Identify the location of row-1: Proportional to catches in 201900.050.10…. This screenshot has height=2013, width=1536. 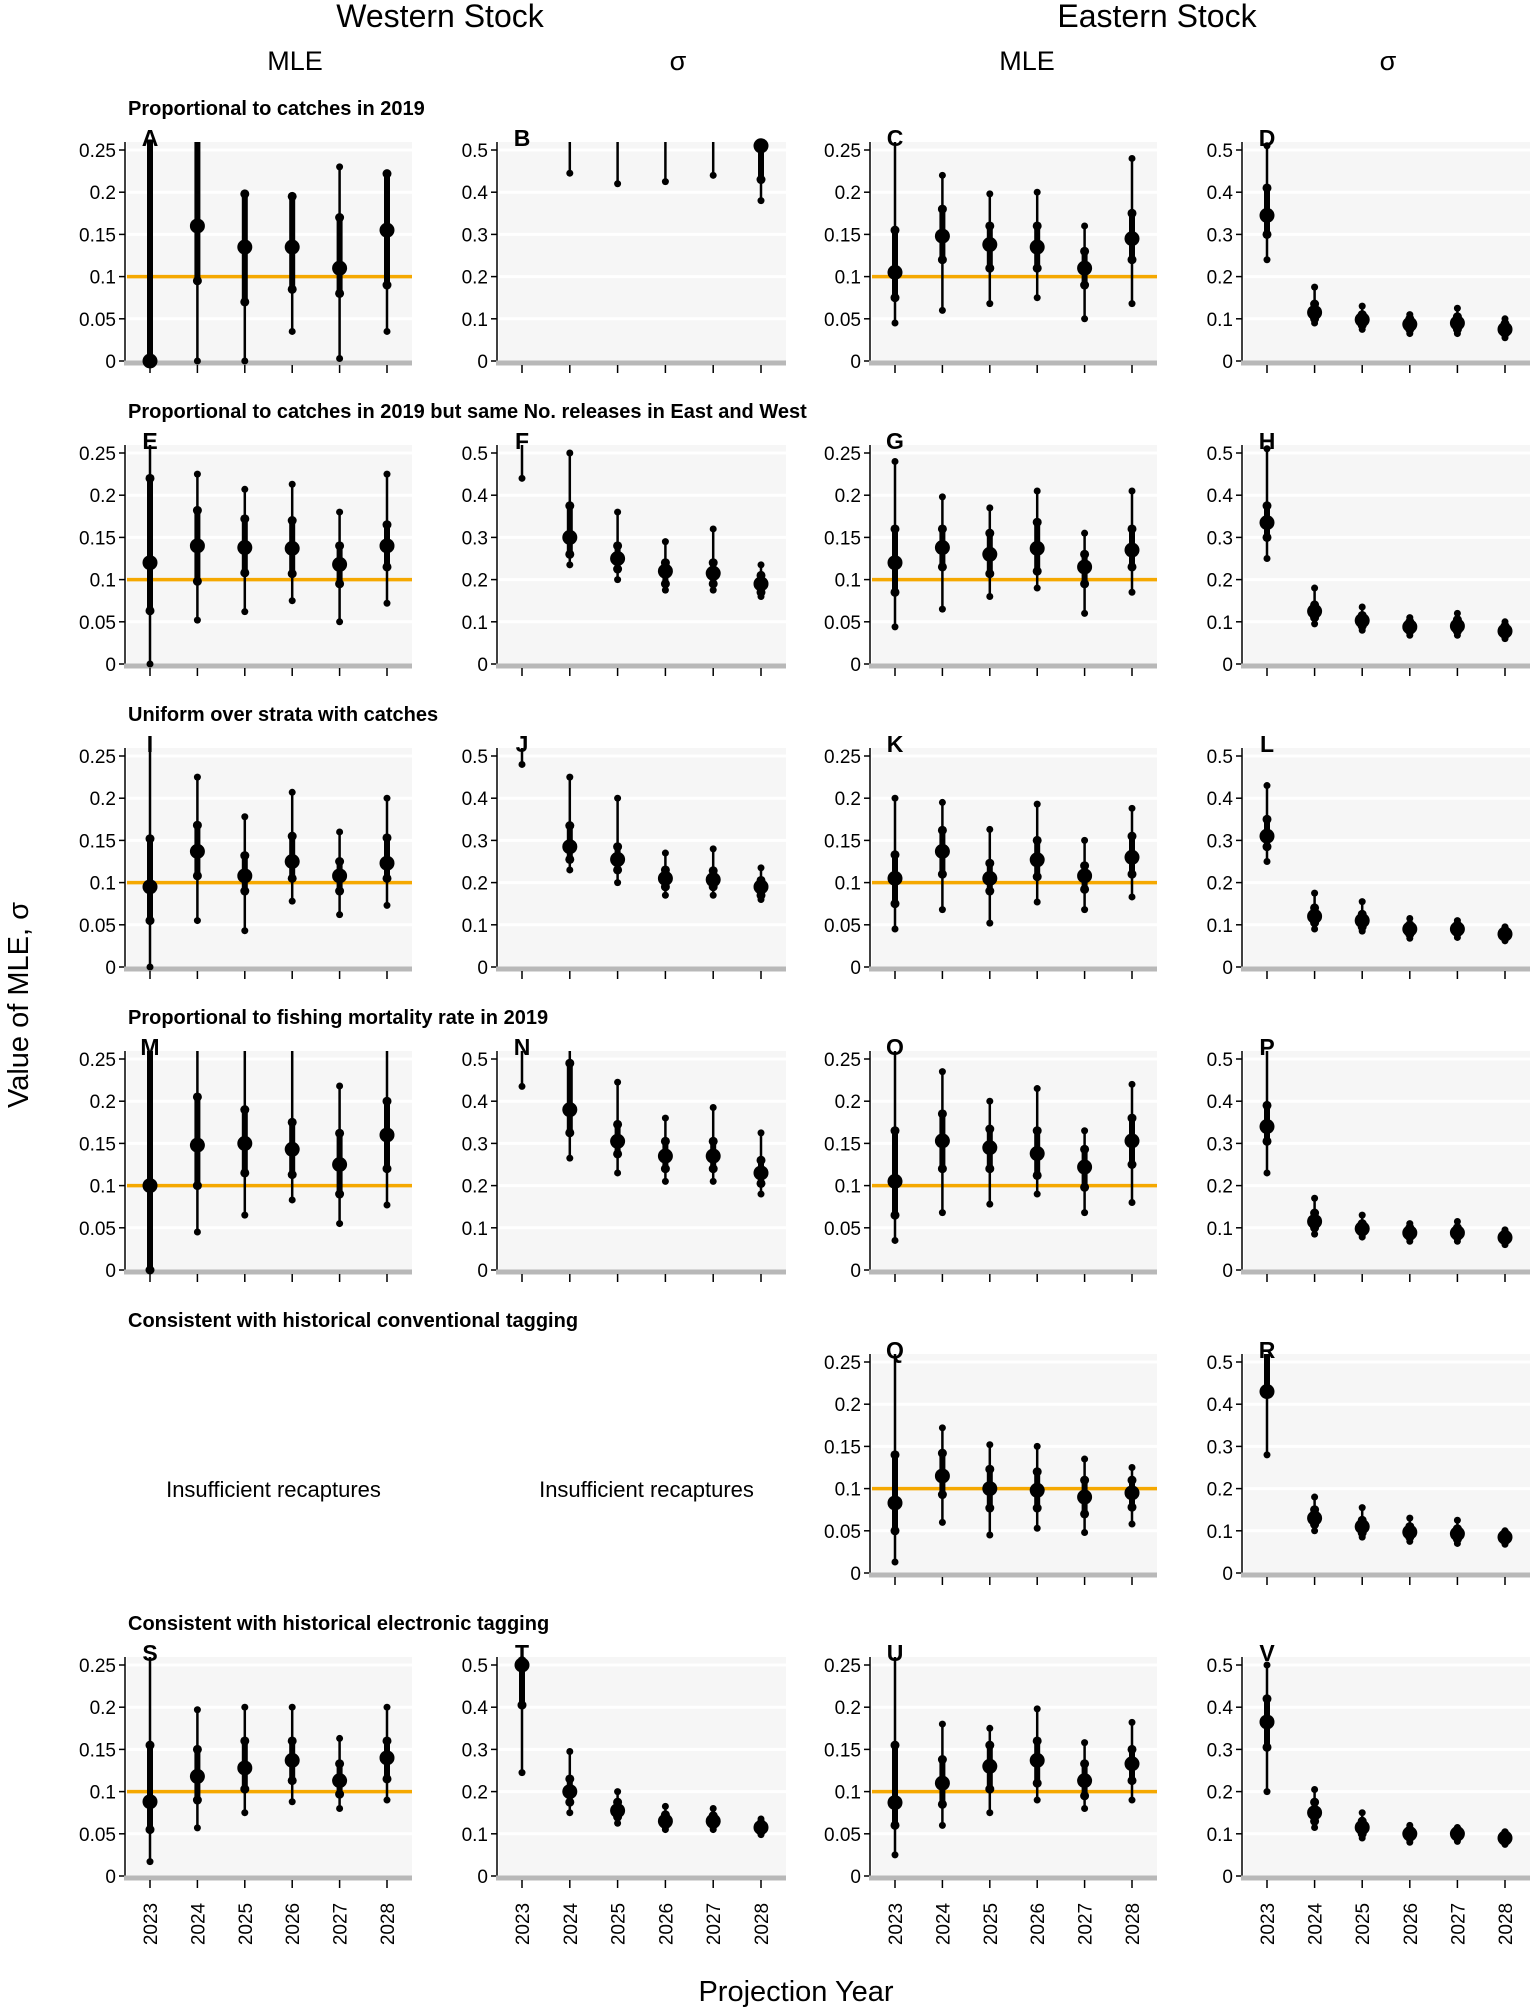
(804, 235).